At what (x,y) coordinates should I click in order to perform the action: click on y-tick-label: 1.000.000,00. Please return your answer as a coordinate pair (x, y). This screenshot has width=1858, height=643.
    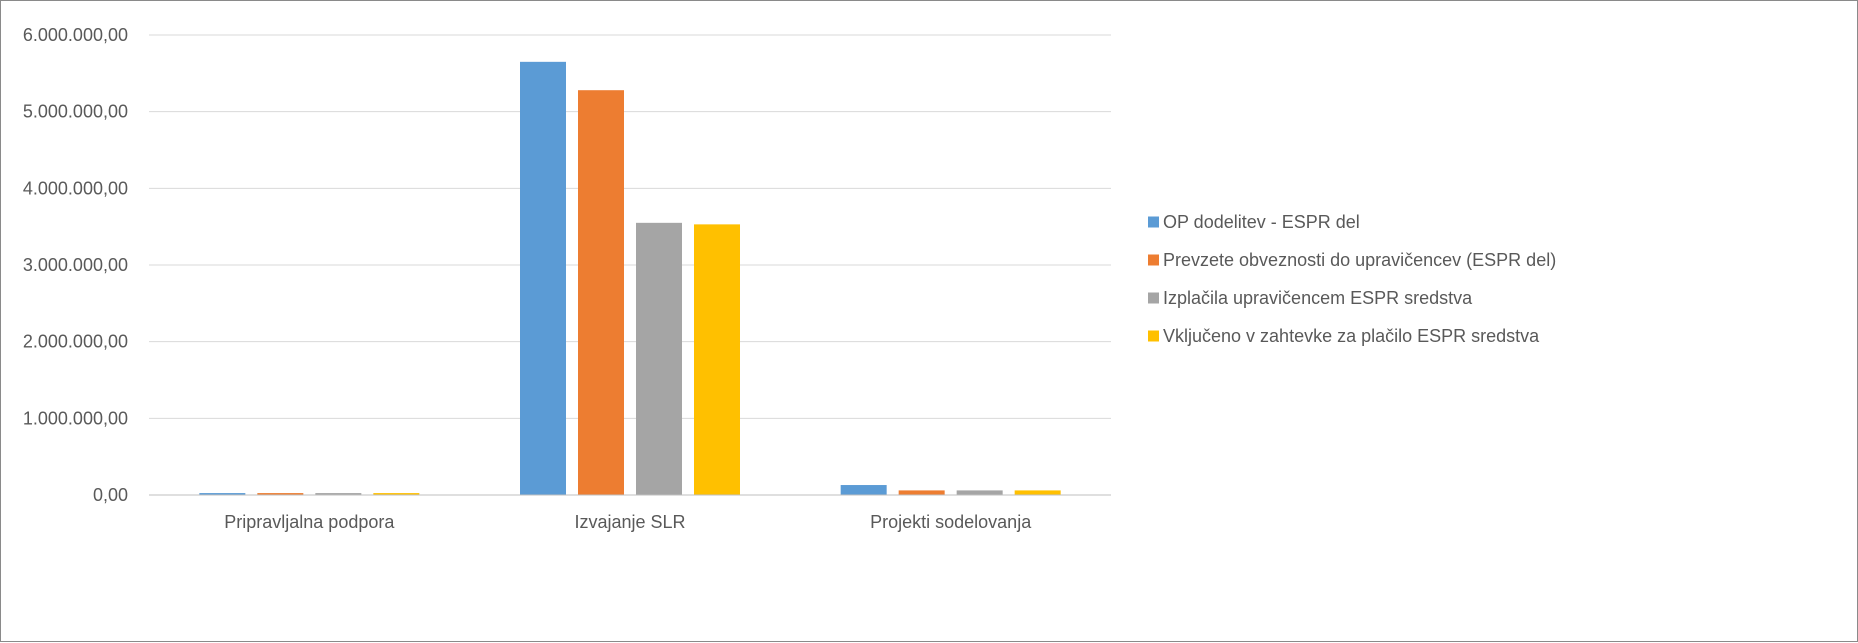
    Looking at the image, I should click on (75, 418).